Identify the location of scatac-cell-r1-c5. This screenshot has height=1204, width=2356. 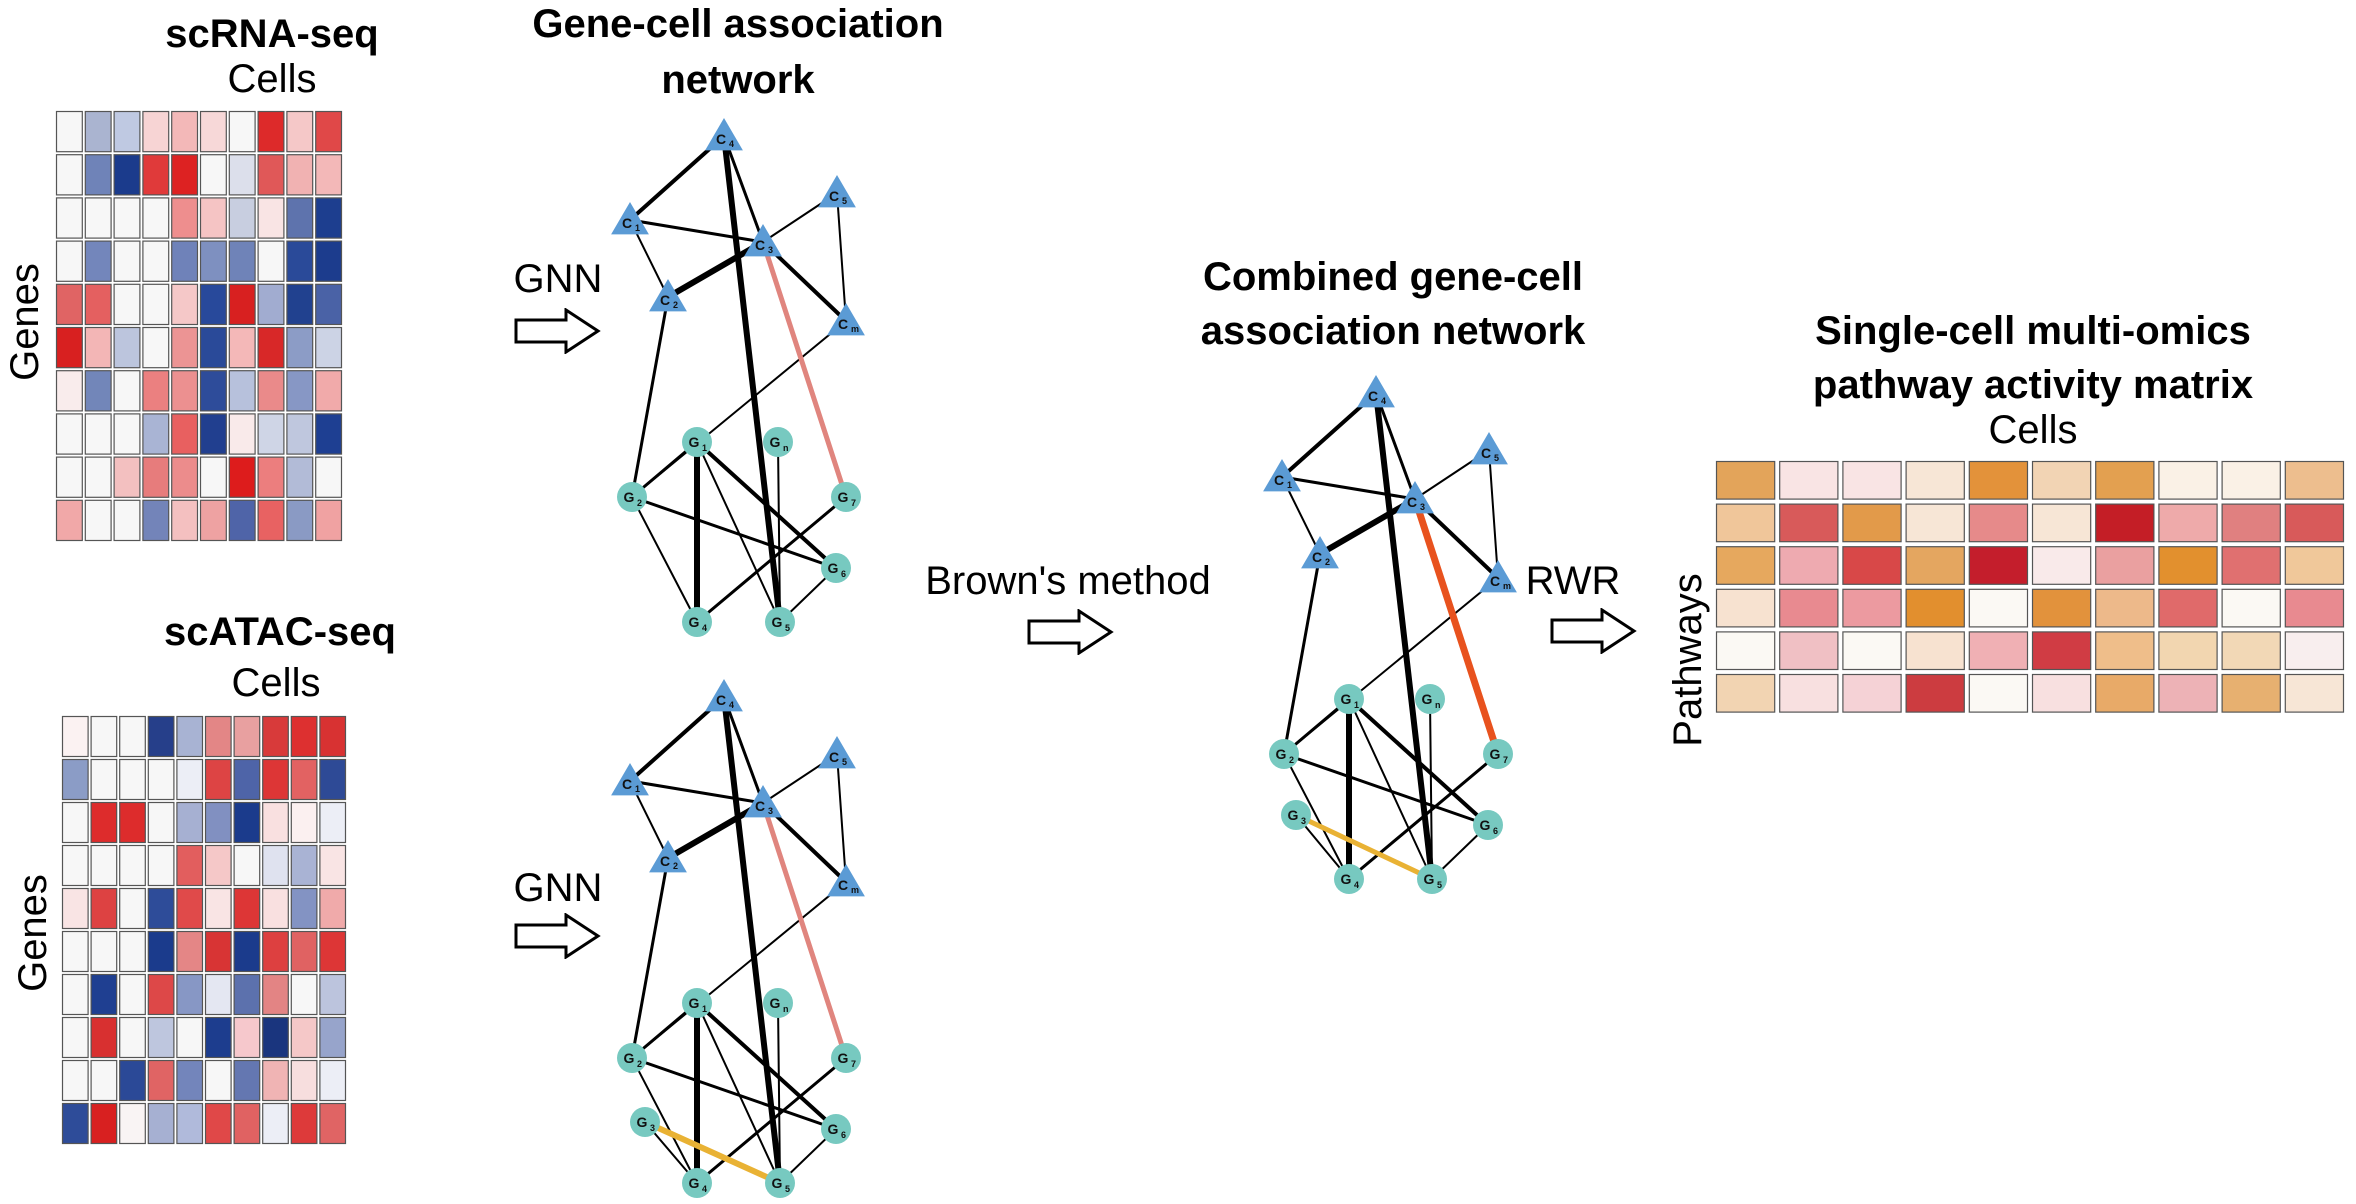
(190, 736).